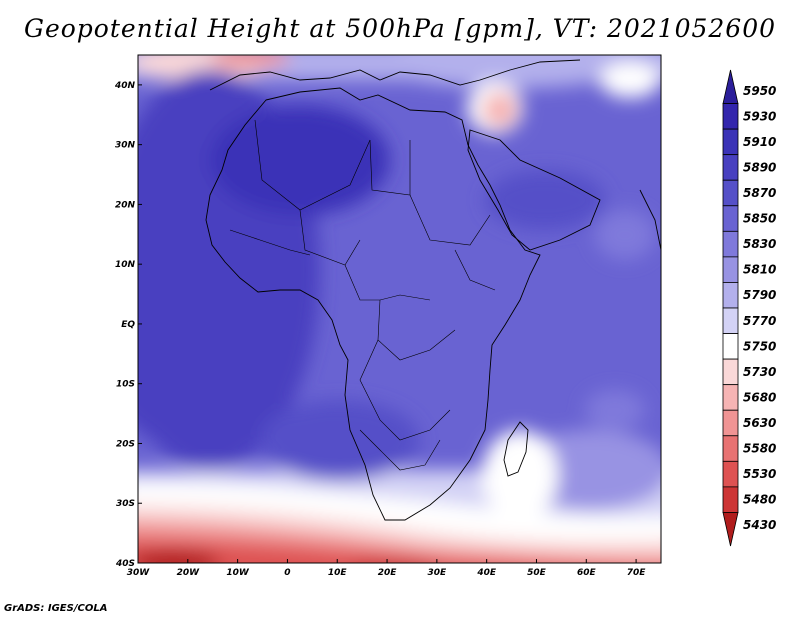  Describe the element at coordinates (759, 321) in the screenshot. I see `colorbar-label: 5770` at that location.